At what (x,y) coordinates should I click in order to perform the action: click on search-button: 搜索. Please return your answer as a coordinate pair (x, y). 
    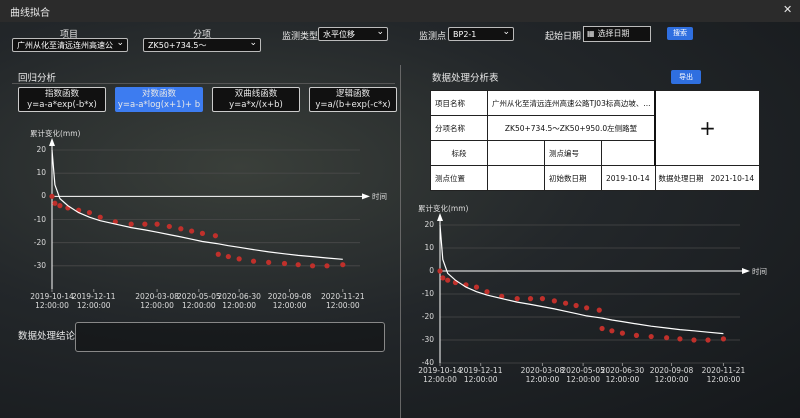
    Looking at the image, I should click on (680, 33).